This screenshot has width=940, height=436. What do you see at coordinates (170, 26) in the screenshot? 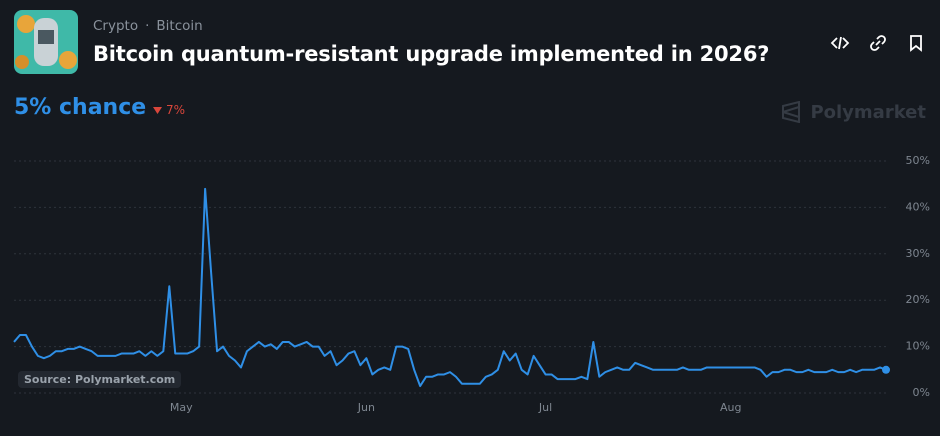
I see `category-link: Bitcoin` at bounding box center [170, 26].